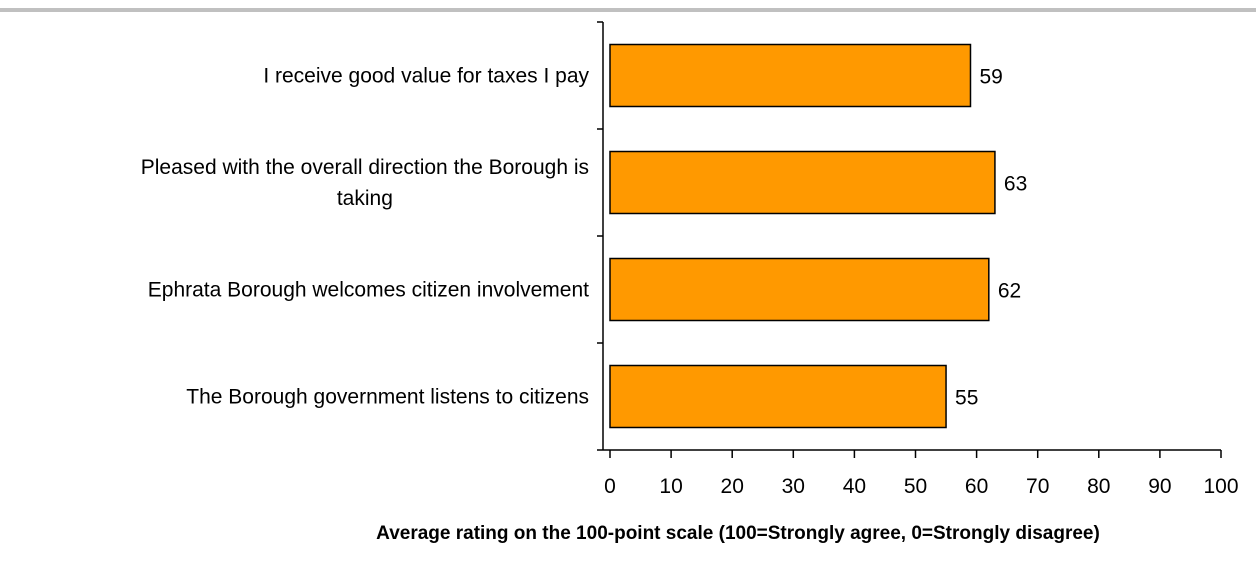 Image resolution: width=1256 pixels, height=566 pixels. Describe the element at coordinates (732, 486) in the screenshot. I see `x-tick-label: 20` at that location.